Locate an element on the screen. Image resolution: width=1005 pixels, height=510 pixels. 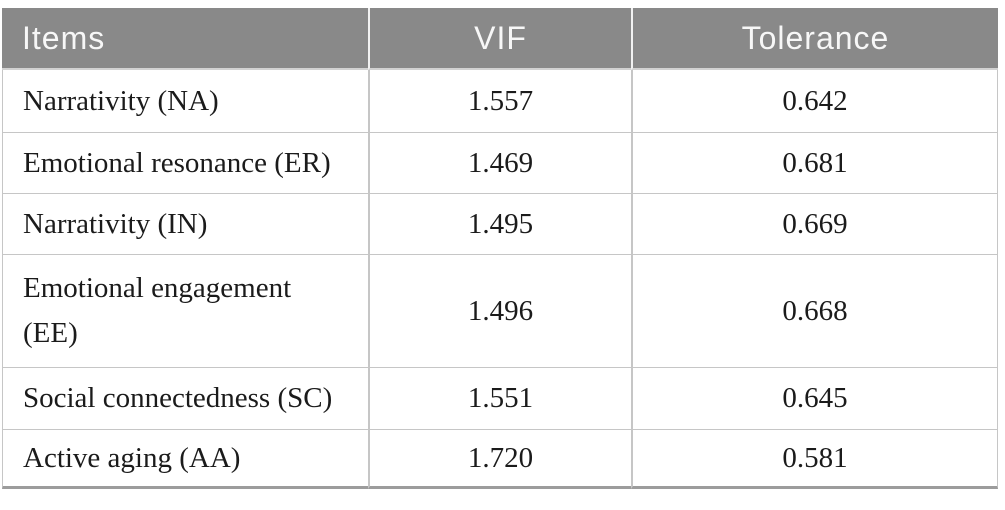
table-row: Narrativity (IN) 1.495 0.669 is located at coordinates (500, 224).